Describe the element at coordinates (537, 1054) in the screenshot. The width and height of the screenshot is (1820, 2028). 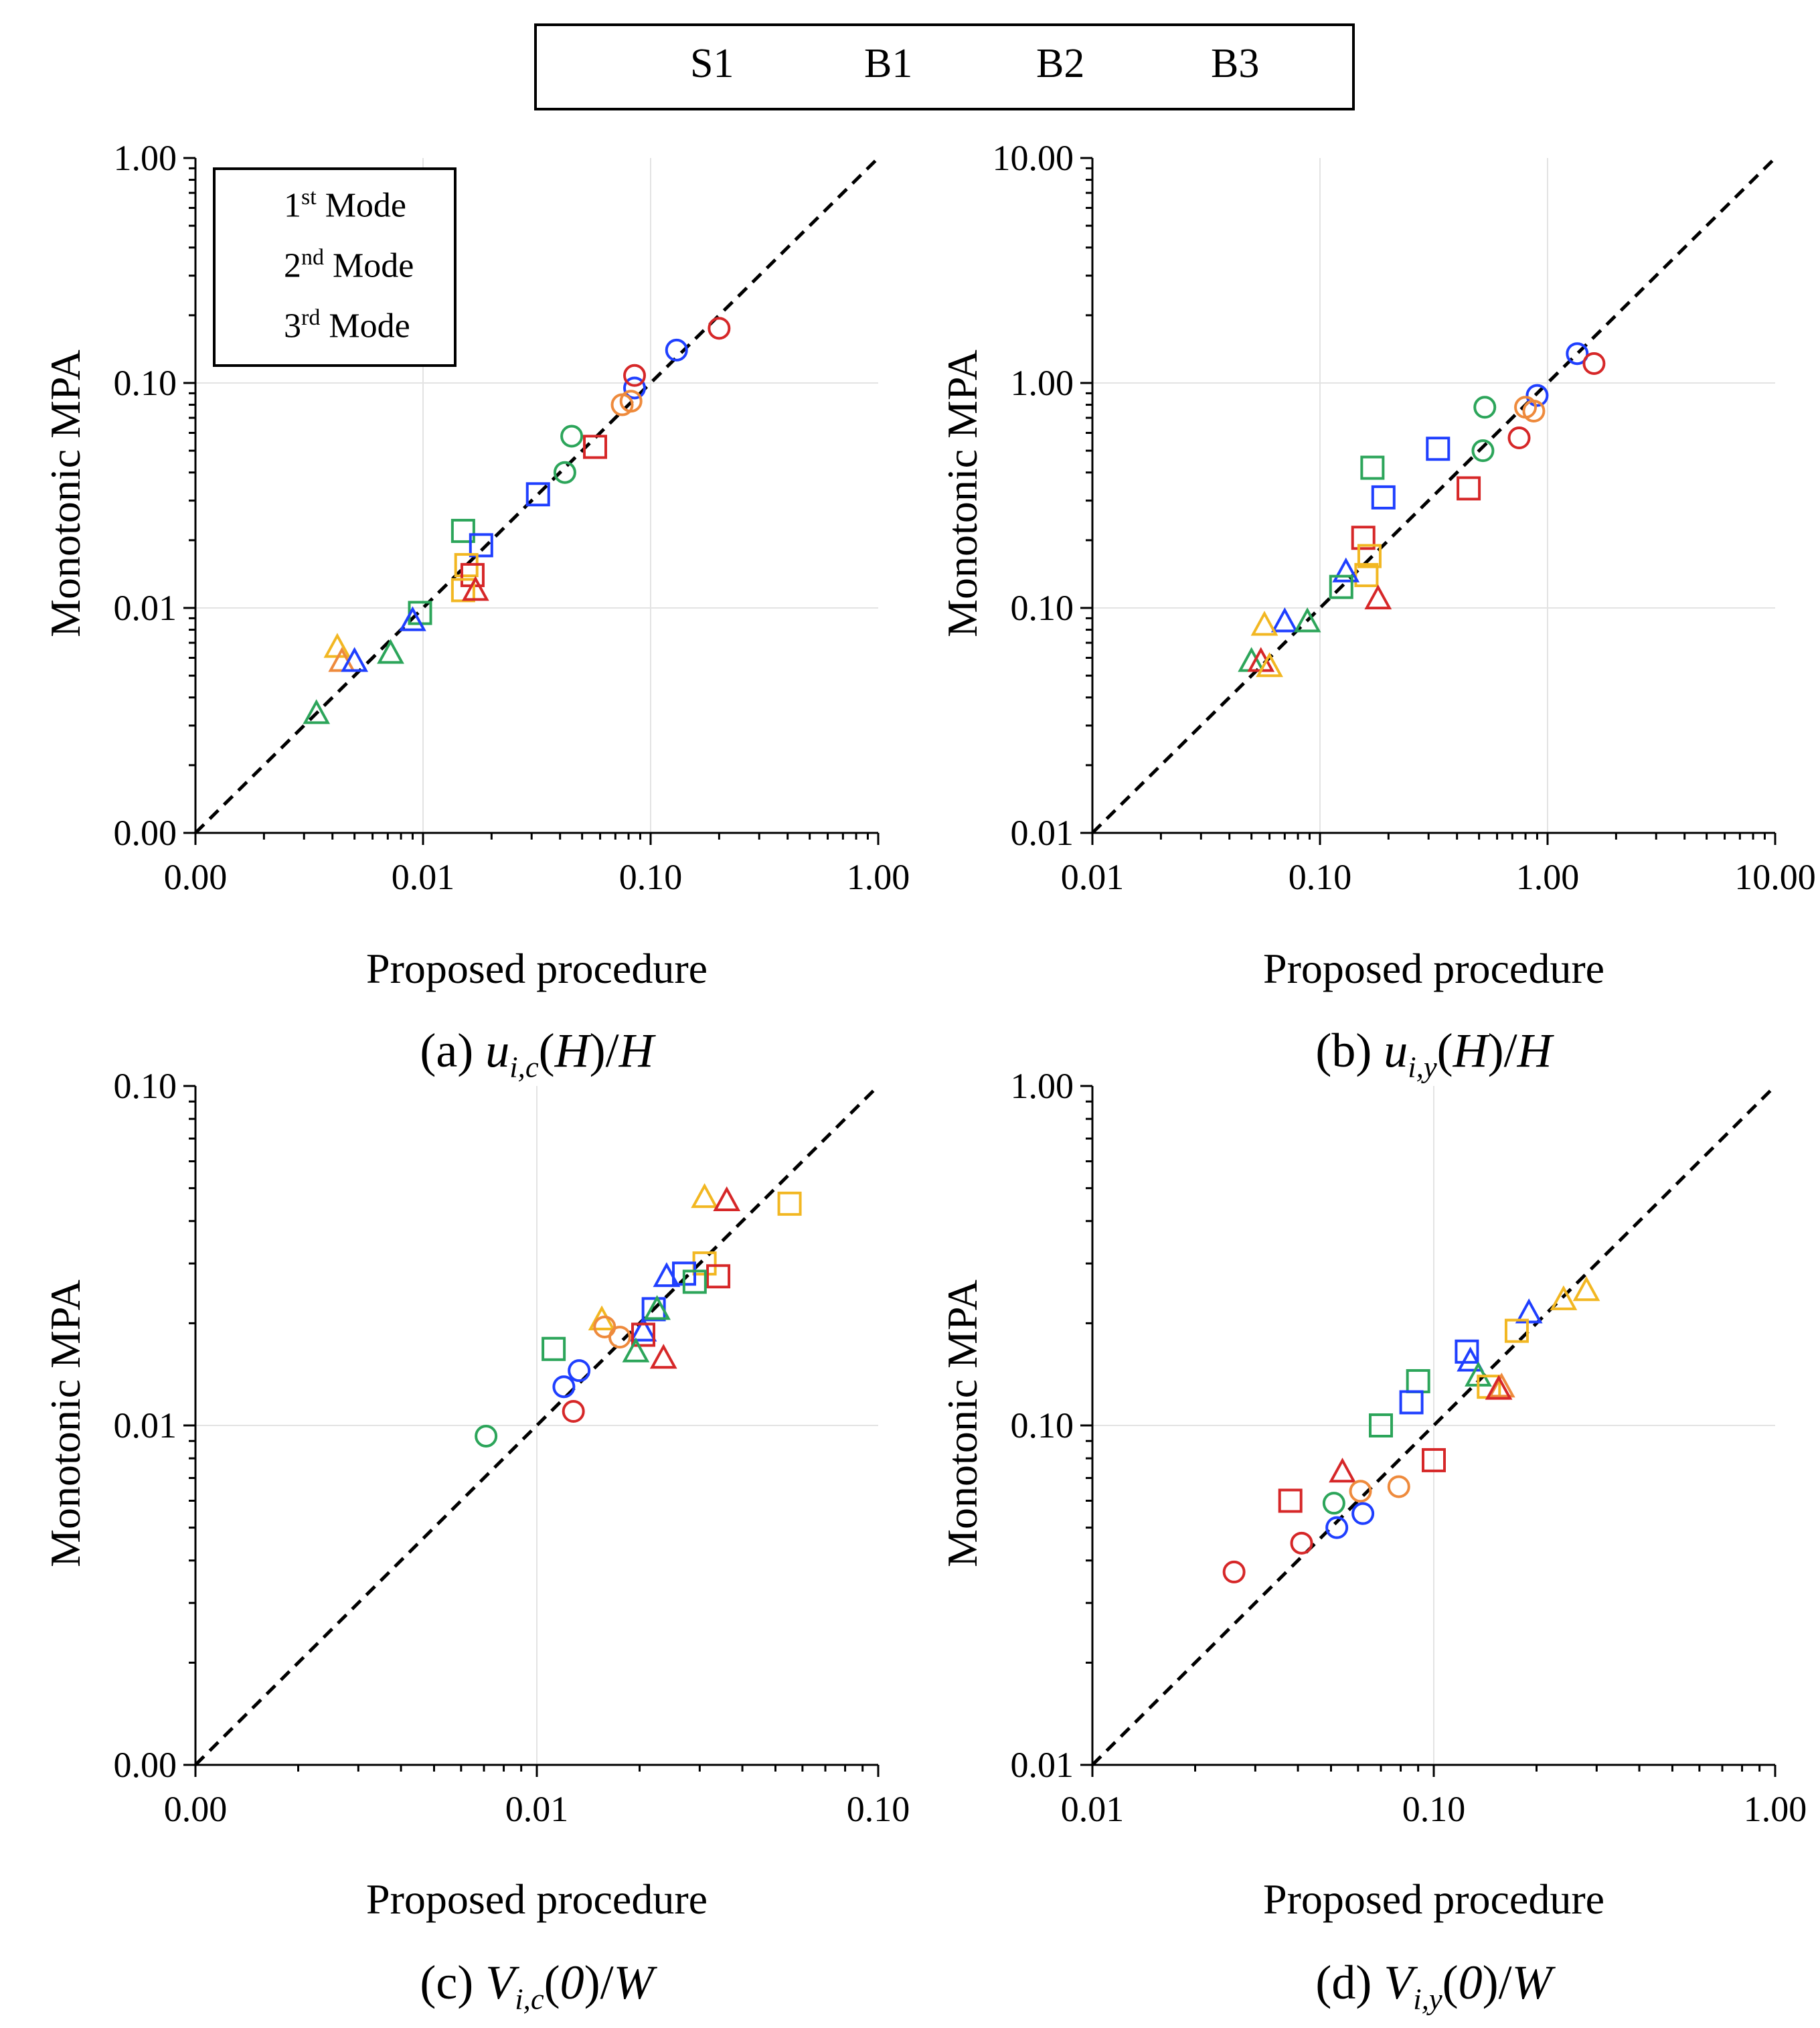
I see `caption-a: (a) ui,c(H)/H` at that location.